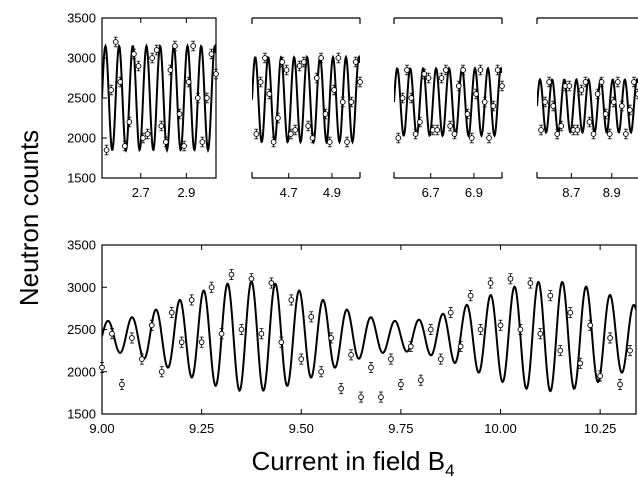 The image size is (638, 477). Describe the element at coordinates (348, 461) in the screenshot. I see `x-axis-title-main: Current in field B` at that location.